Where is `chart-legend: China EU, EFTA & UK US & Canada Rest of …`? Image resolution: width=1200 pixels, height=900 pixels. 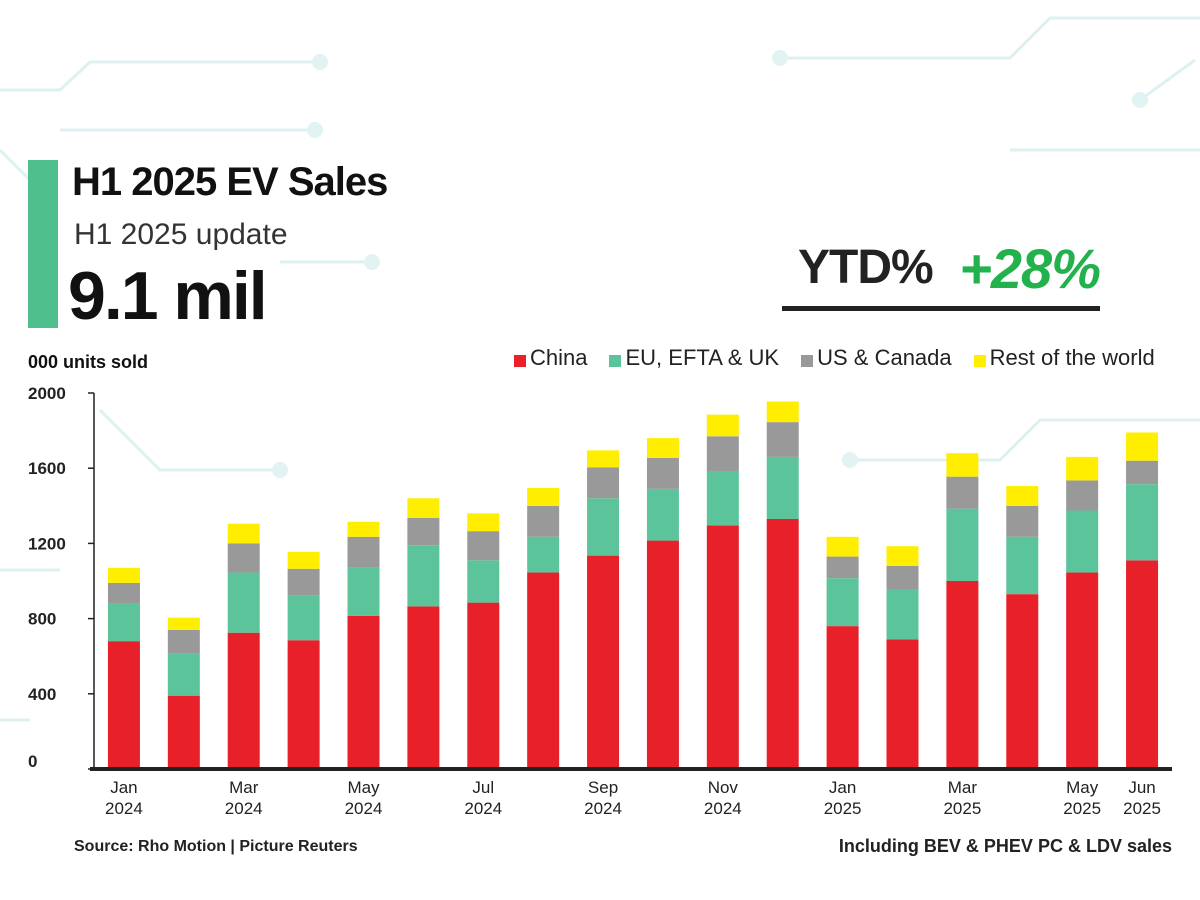
chart-legend: China EU, EFTA & UK US & Canada Rest of … is located at coordinates (834, 358).